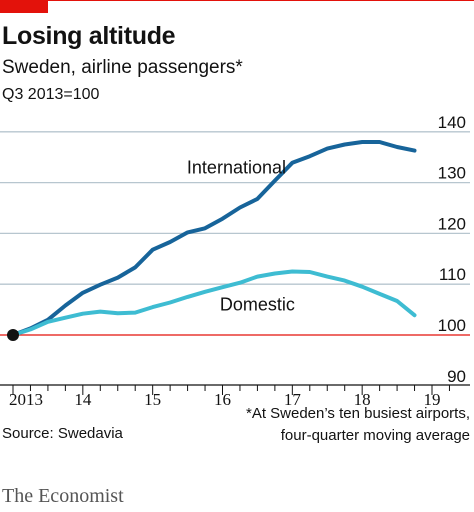 The image size is (474, 512). Describe the element at coordinates (26, 399) in the screenshot. I see `x-tick-label: 2013` at that location.